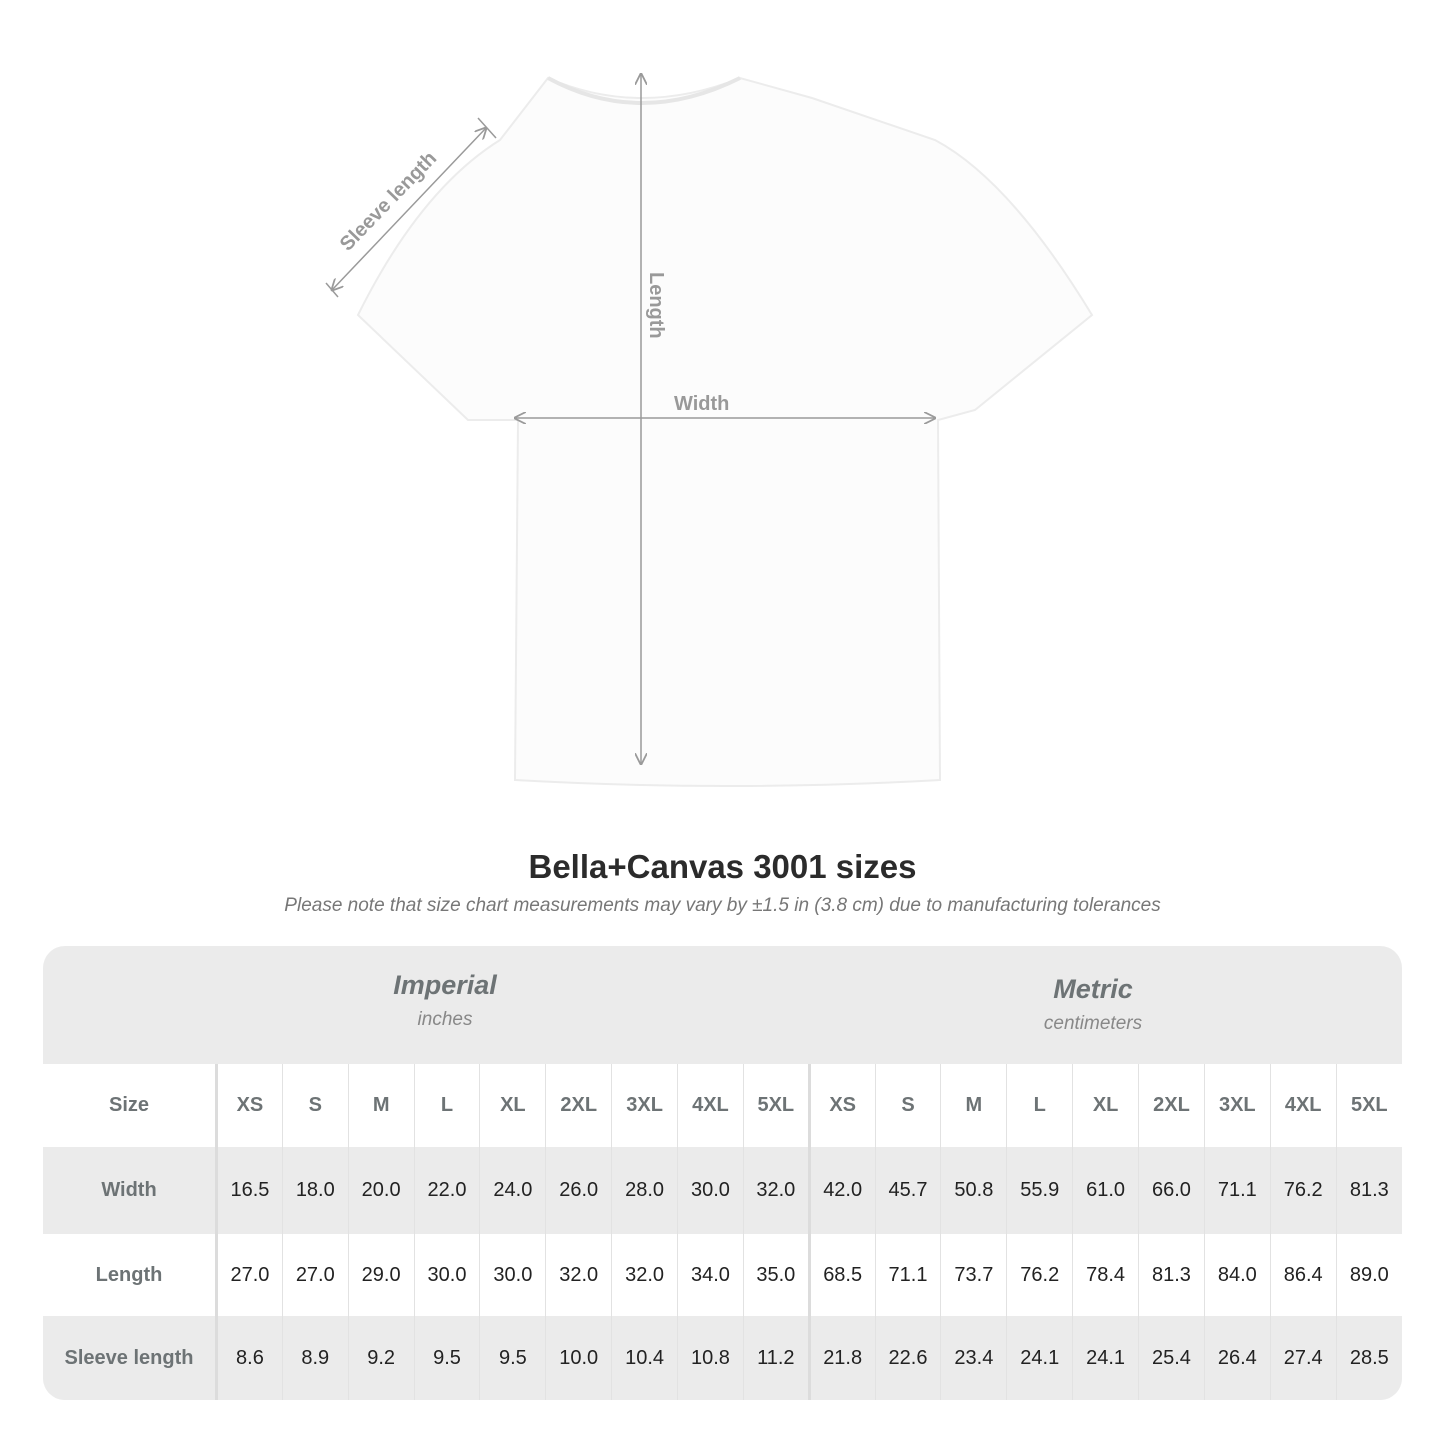 This screenshot has width=1445, height=1445. I want to click on length-label: Length, so click(656, 305).